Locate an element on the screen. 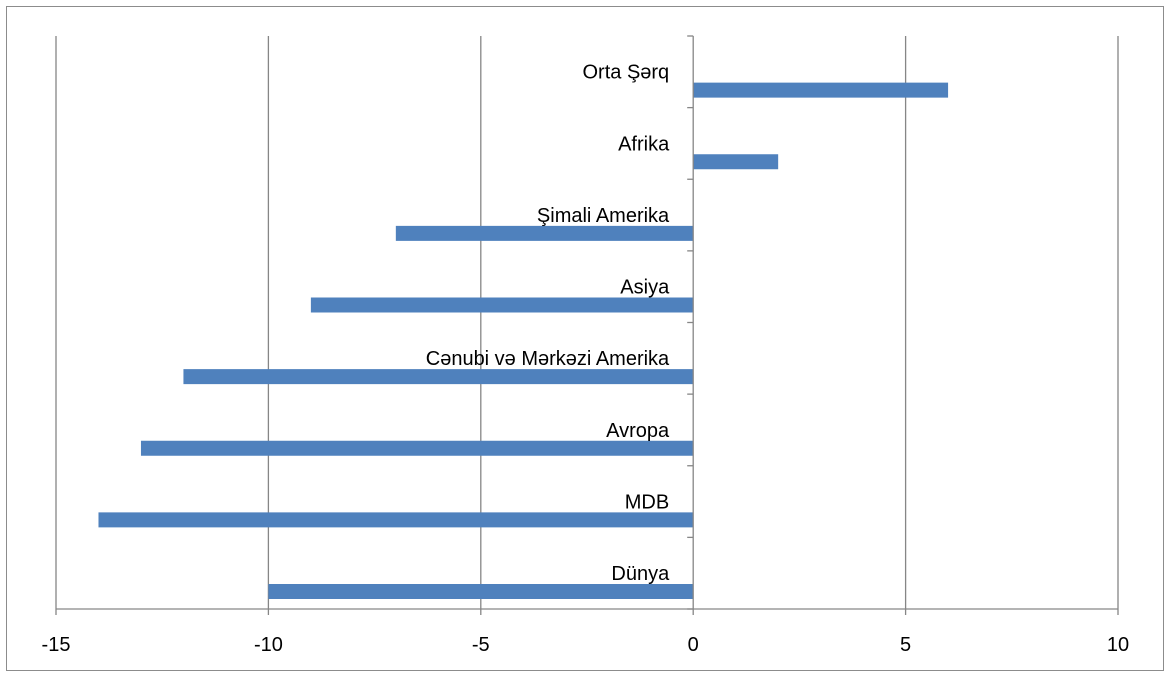 The height and width of the screenshot is (677, 1170). x-tick-labels: -15 -10 -5 0 5 10 is located at coordinates (586, 645).